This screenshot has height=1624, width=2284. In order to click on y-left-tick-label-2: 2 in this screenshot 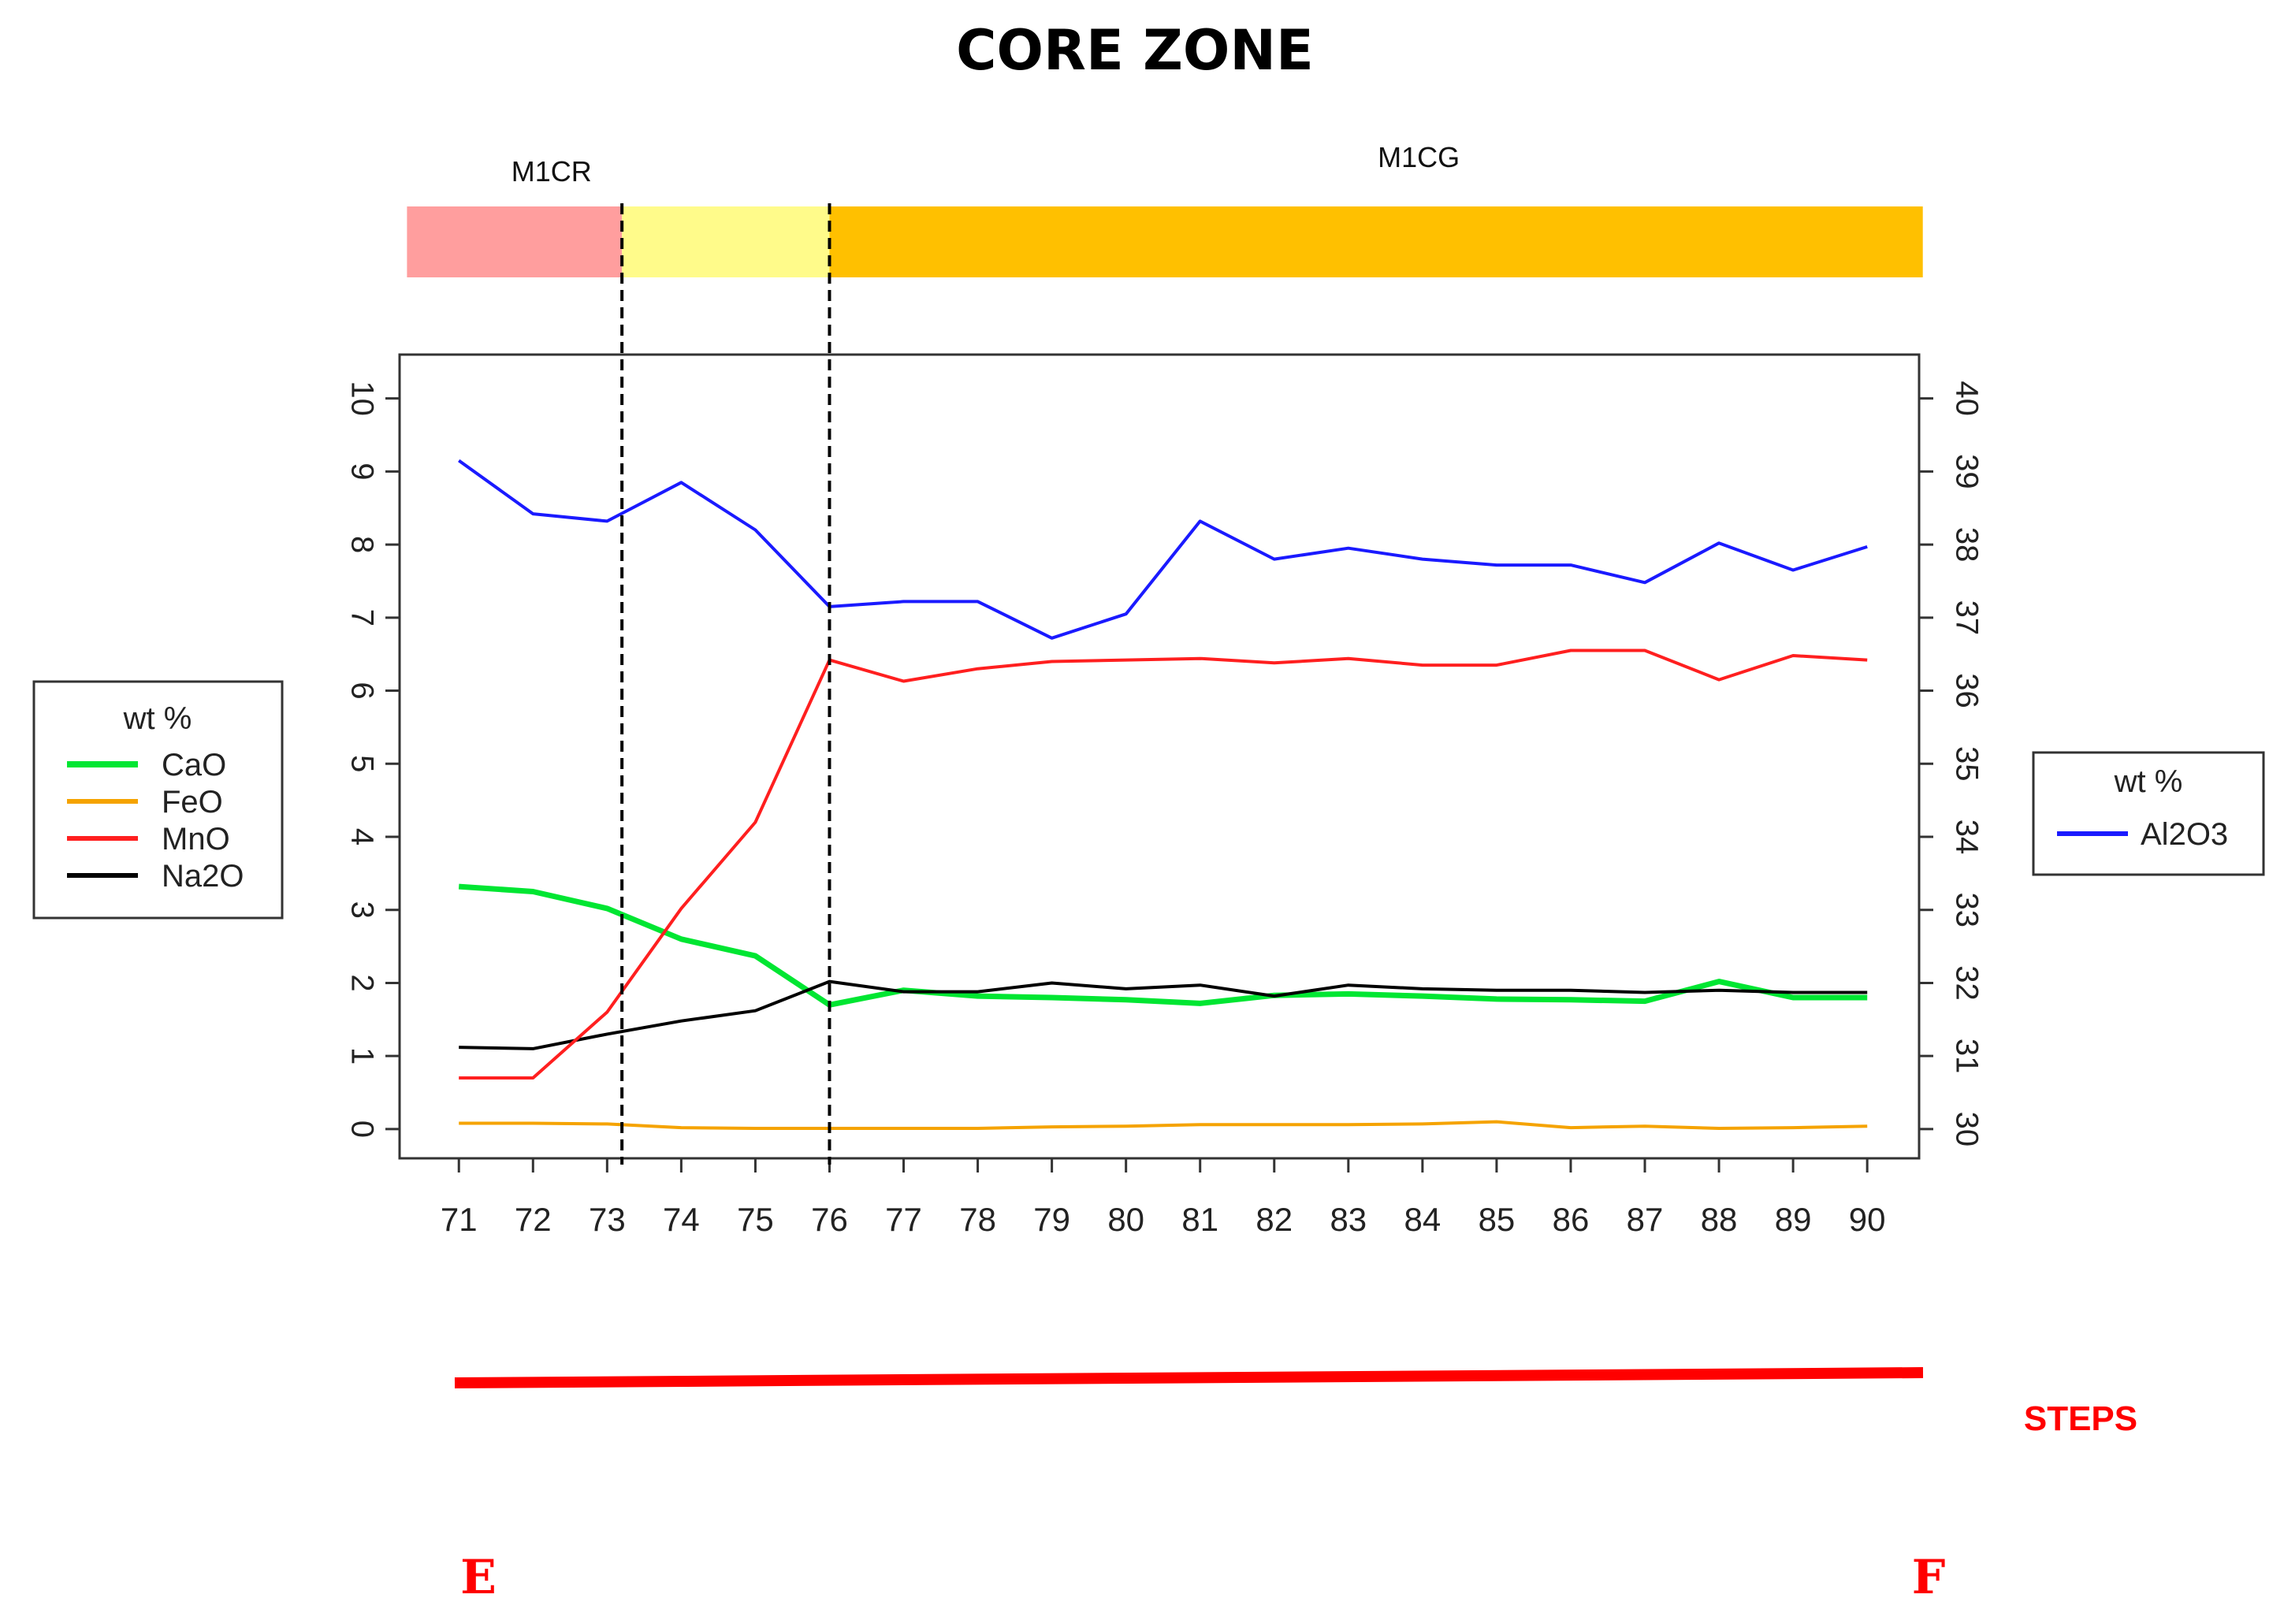, I will do `click(361, 982)`.